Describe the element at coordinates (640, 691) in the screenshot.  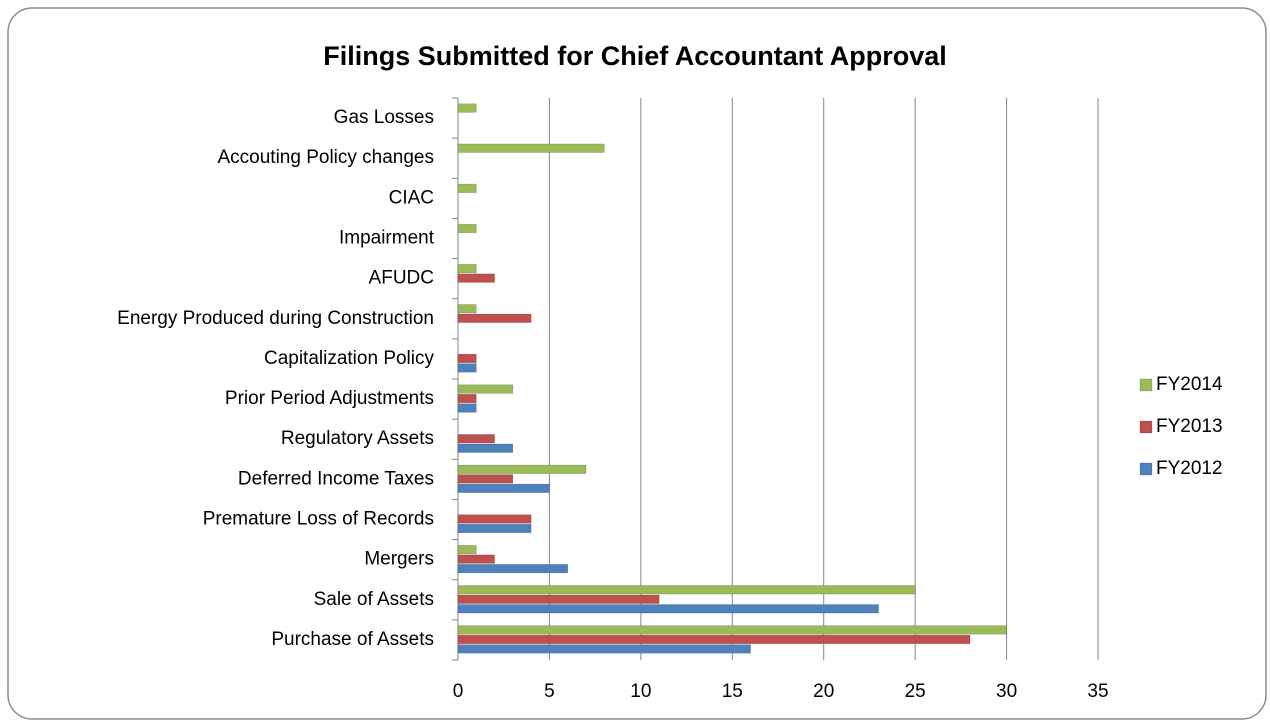
I see `x-tick-label: 10` at that location.